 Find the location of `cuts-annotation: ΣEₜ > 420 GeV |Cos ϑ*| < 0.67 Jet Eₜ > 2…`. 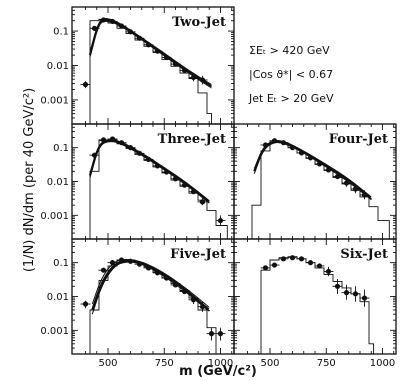

cuts-annotation: ΣEₜ > 420 GeV |Cos ϑ*| < 0.67 Jet Eₜ > 2… is located at coordinates (291, 74).